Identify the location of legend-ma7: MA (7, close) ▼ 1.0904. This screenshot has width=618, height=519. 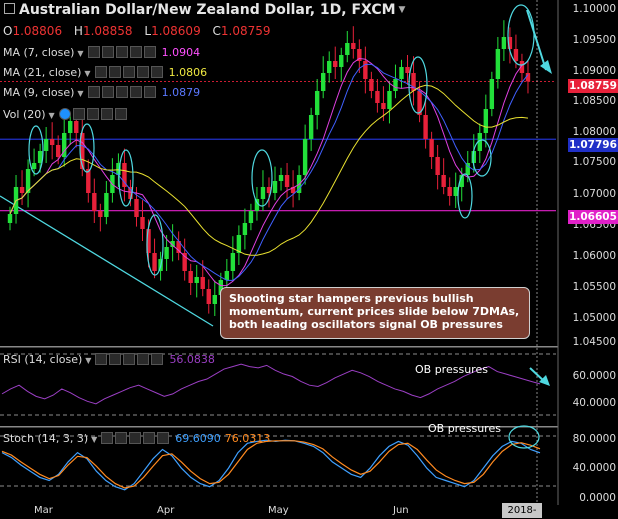
(102, 53).